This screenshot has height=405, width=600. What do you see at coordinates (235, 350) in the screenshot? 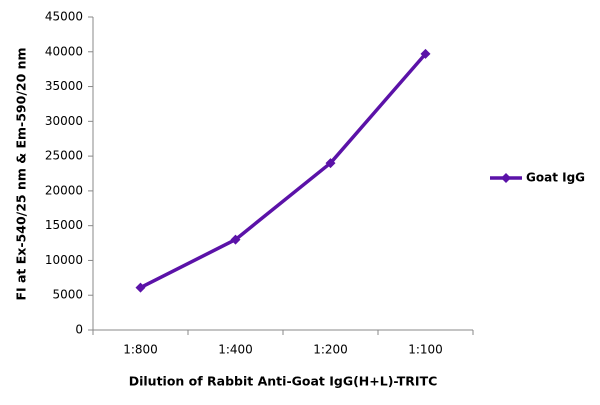
I see `x-tick-label: 1:400` at bounding box center [235, 350].